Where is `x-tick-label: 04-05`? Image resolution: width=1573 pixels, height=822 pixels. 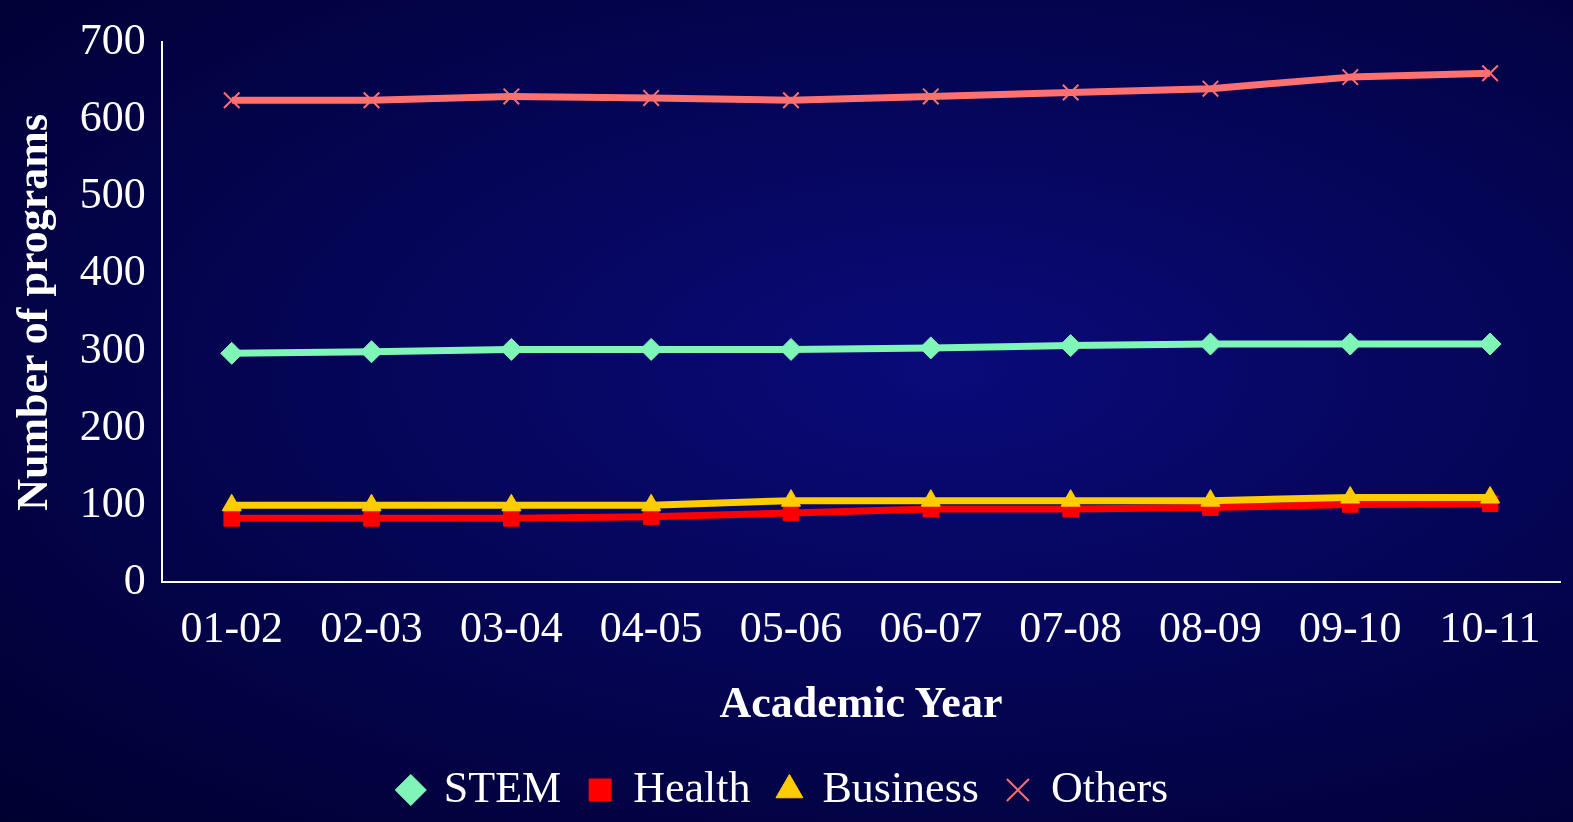 x-tick-label: 04-05 is located at coordinates (651, 628).